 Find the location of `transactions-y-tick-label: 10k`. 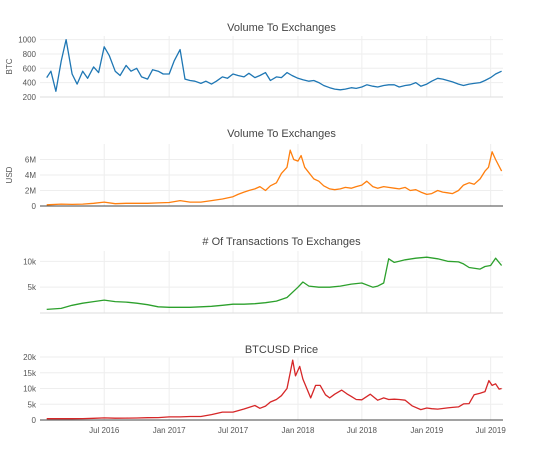

transactions-y-tick-label: 10k is located at coordinates (30, 261).